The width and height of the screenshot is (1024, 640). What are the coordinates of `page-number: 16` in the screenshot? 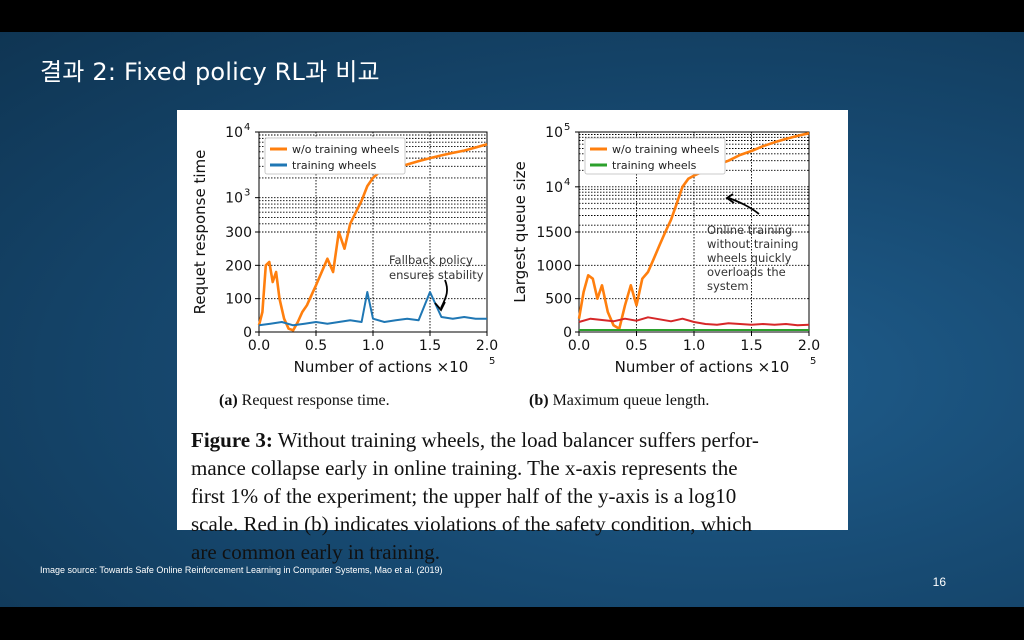 It's located at (939, 582).